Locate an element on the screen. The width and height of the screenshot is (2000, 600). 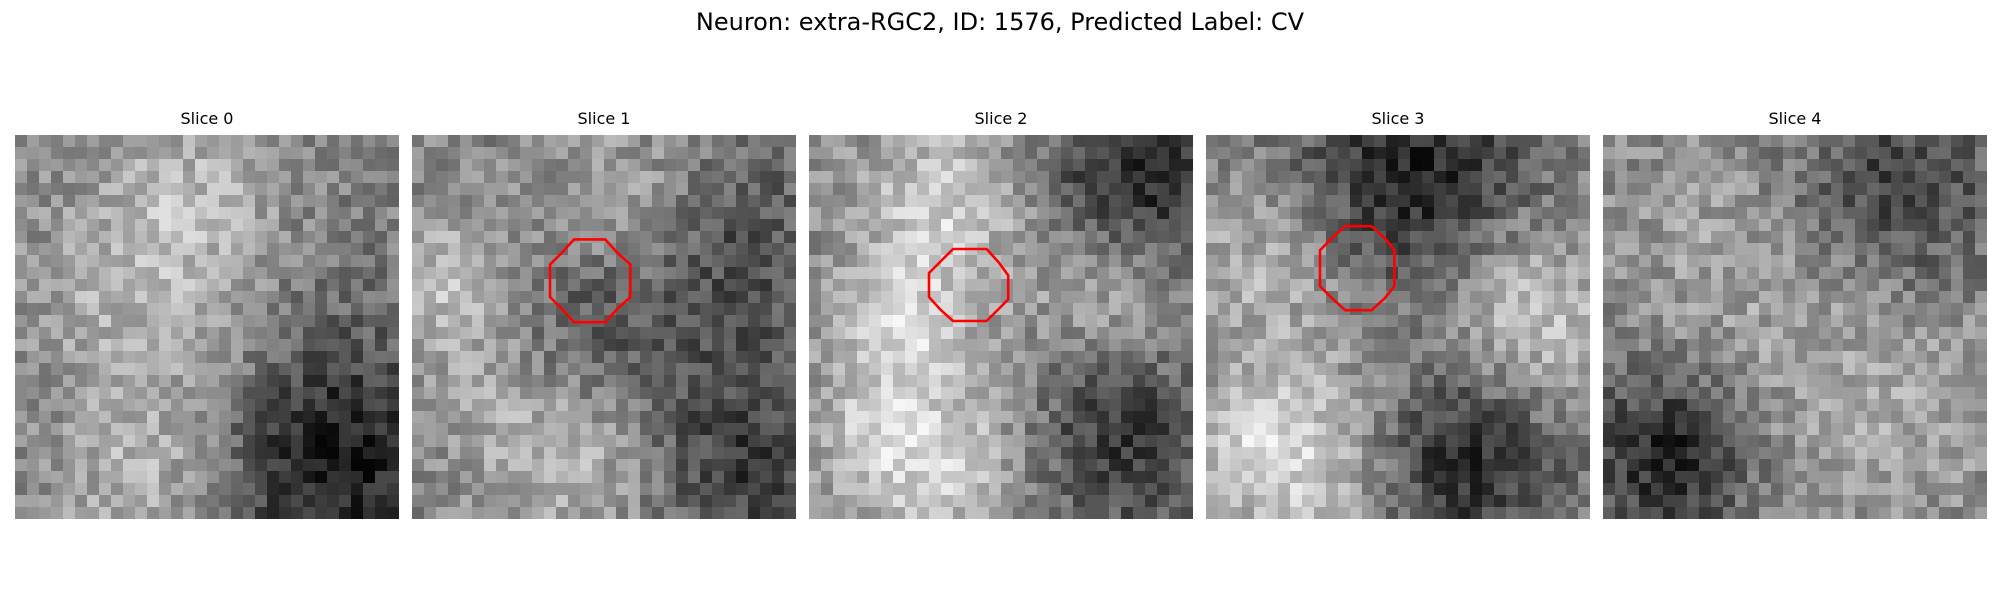
slice-panel-4: Slice 4 is located at coordinates (1795, 315).